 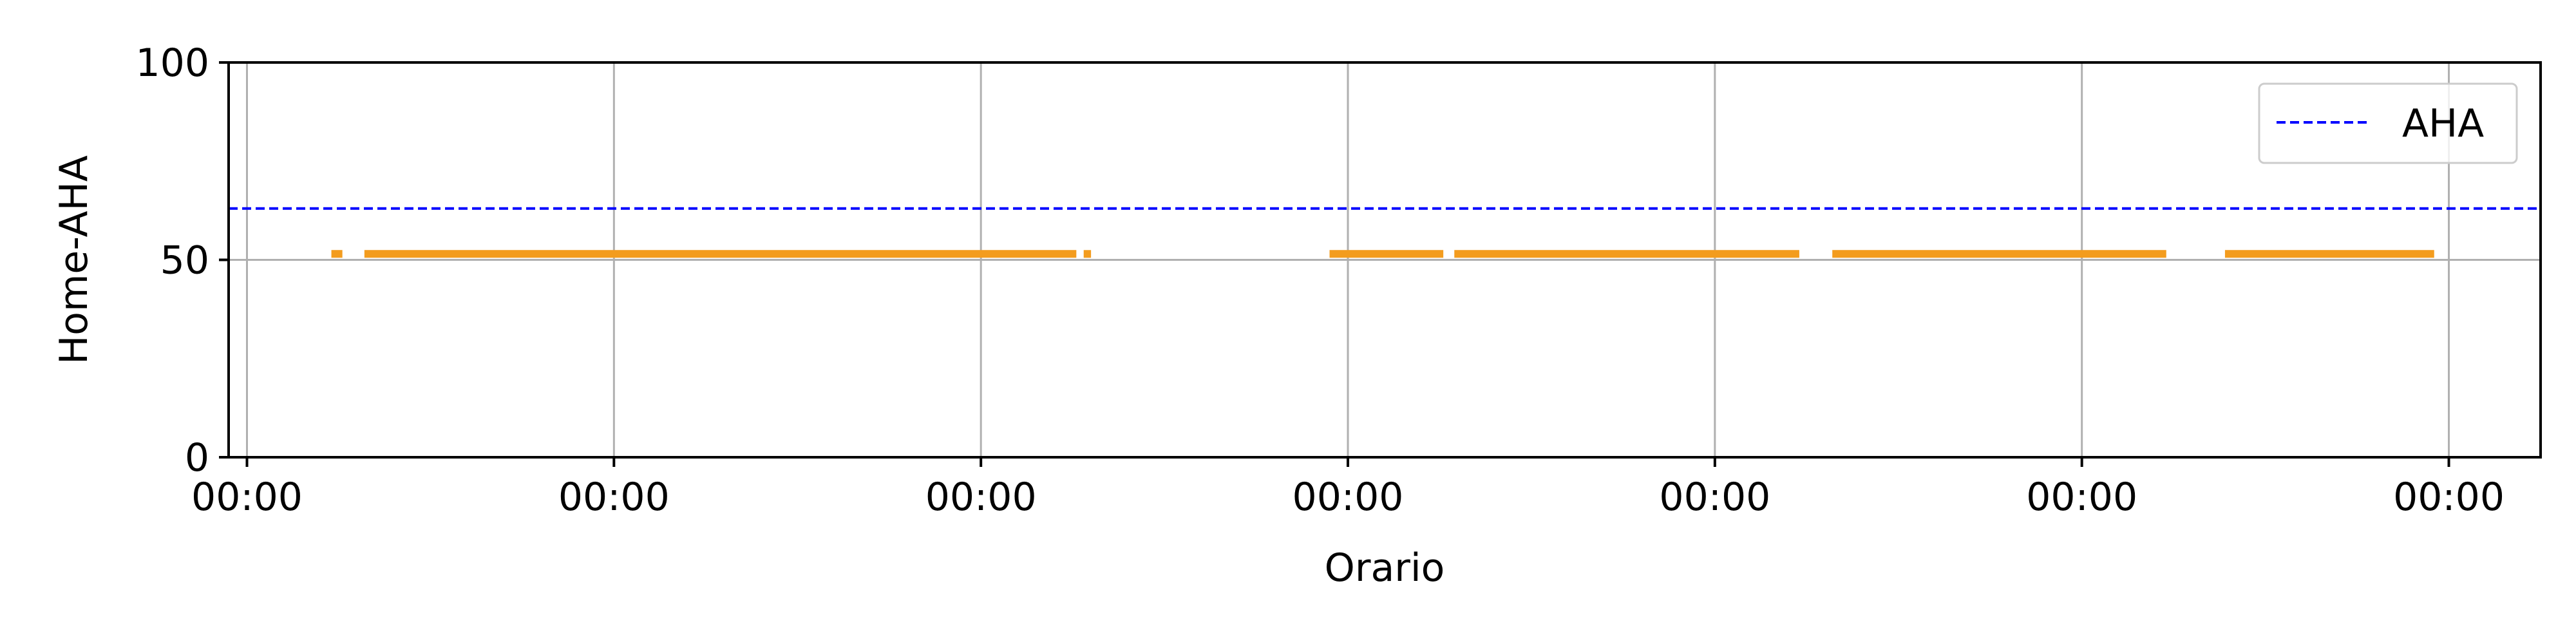 What do you see at coordinates (2443, 124) in the screenshot?
I see `legend-label-aha: AHA` at bounding box center [2443, 124].